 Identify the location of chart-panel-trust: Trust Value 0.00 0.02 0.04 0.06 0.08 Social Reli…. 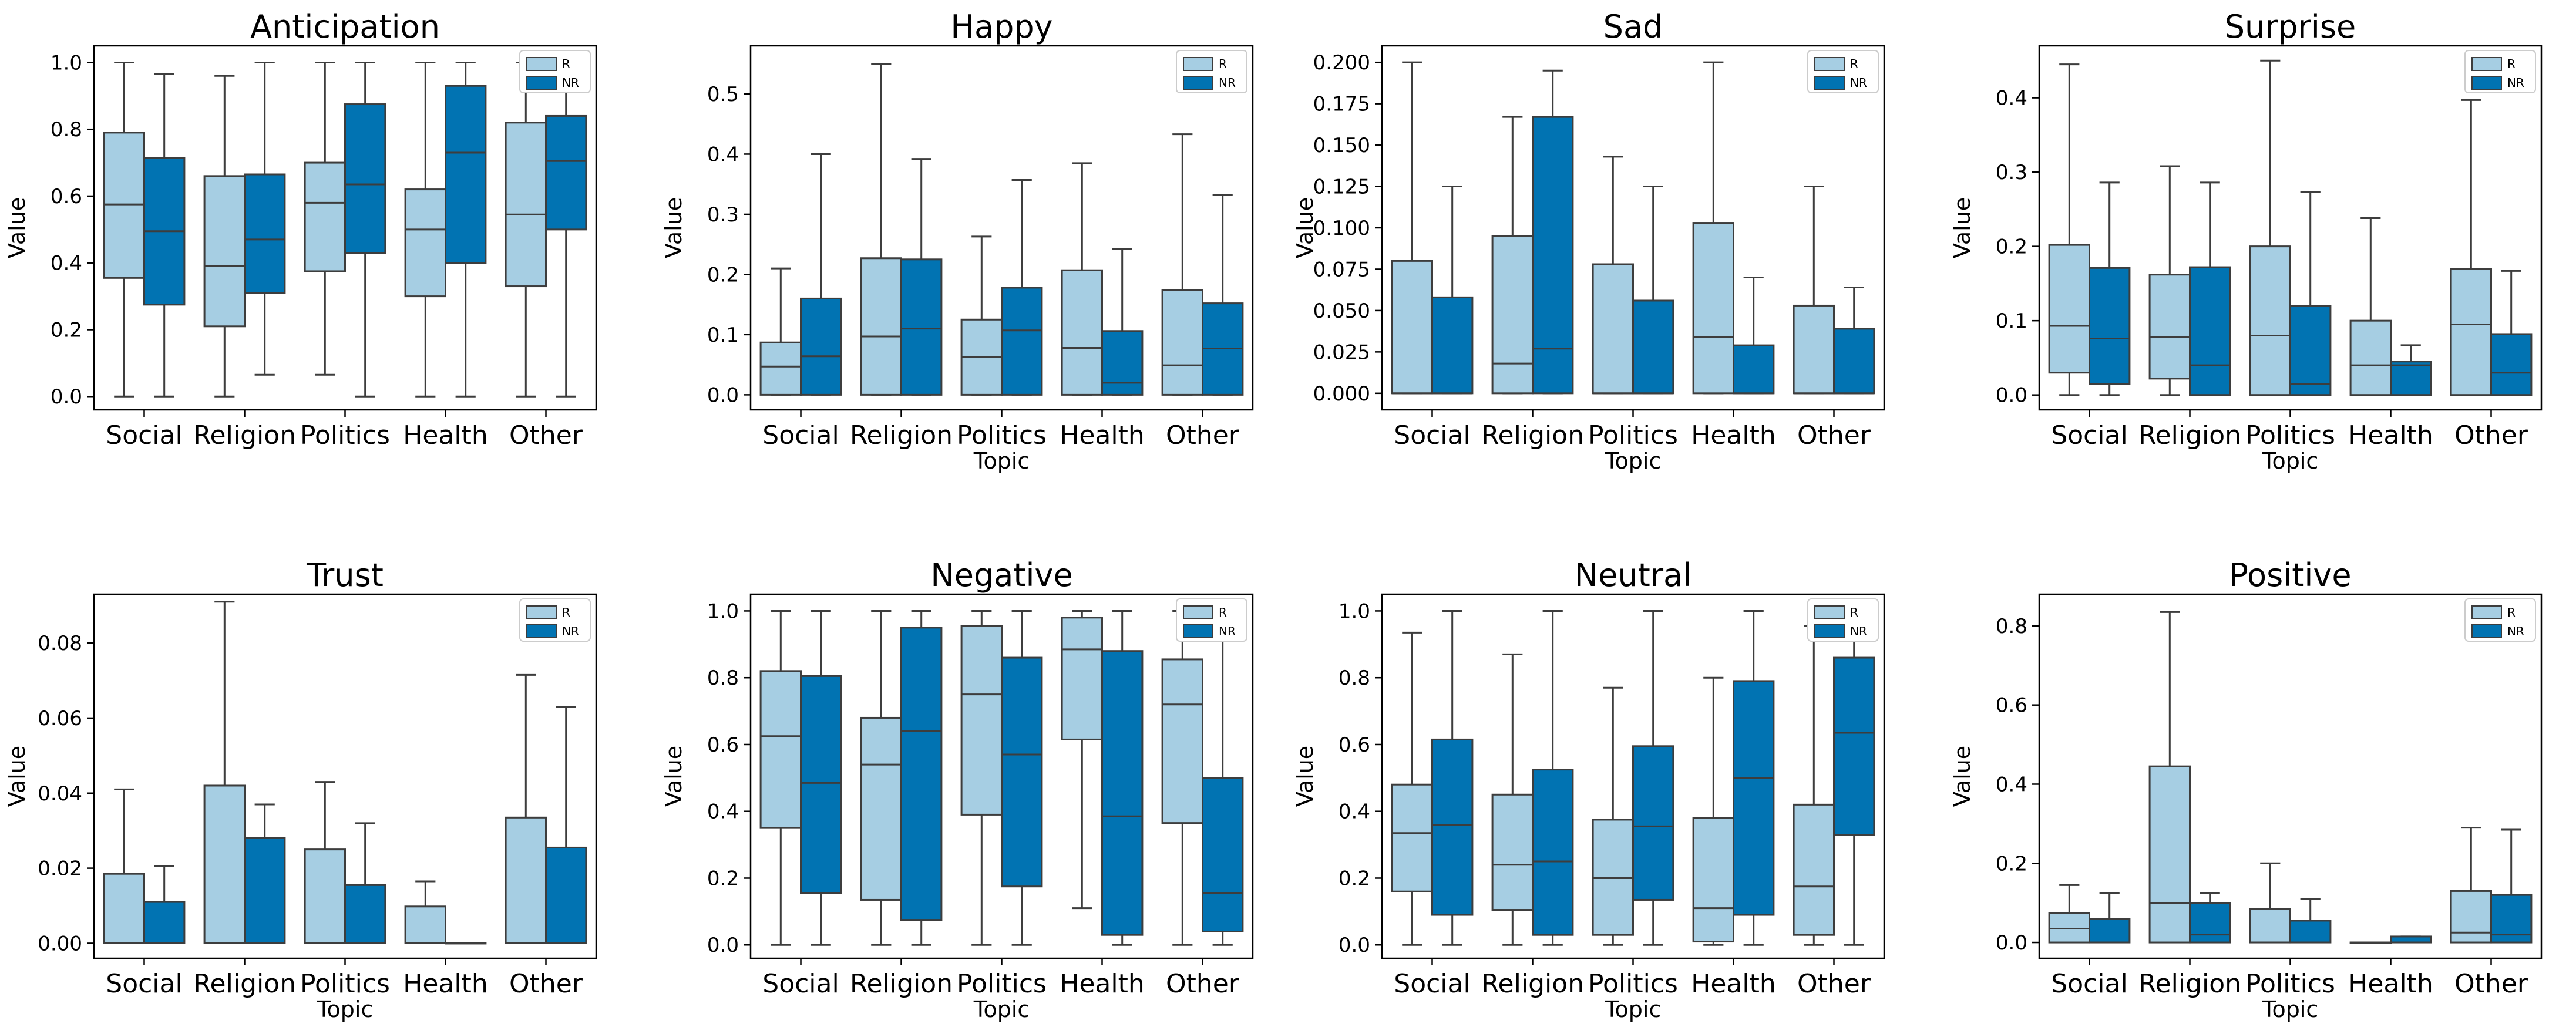
(300, 789).